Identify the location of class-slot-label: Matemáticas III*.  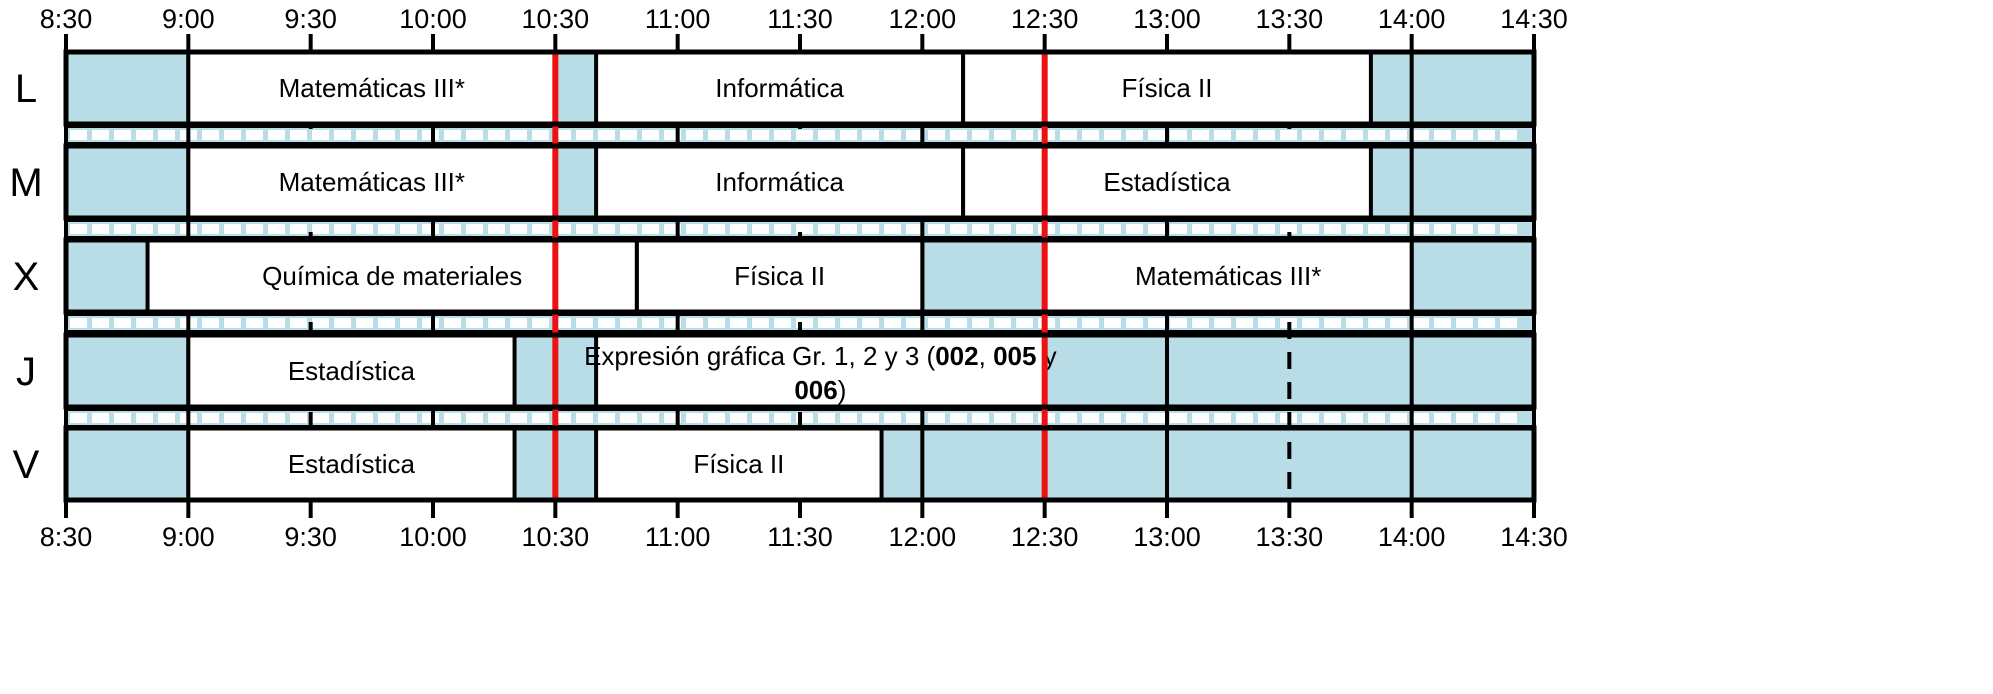
(1228, 276).